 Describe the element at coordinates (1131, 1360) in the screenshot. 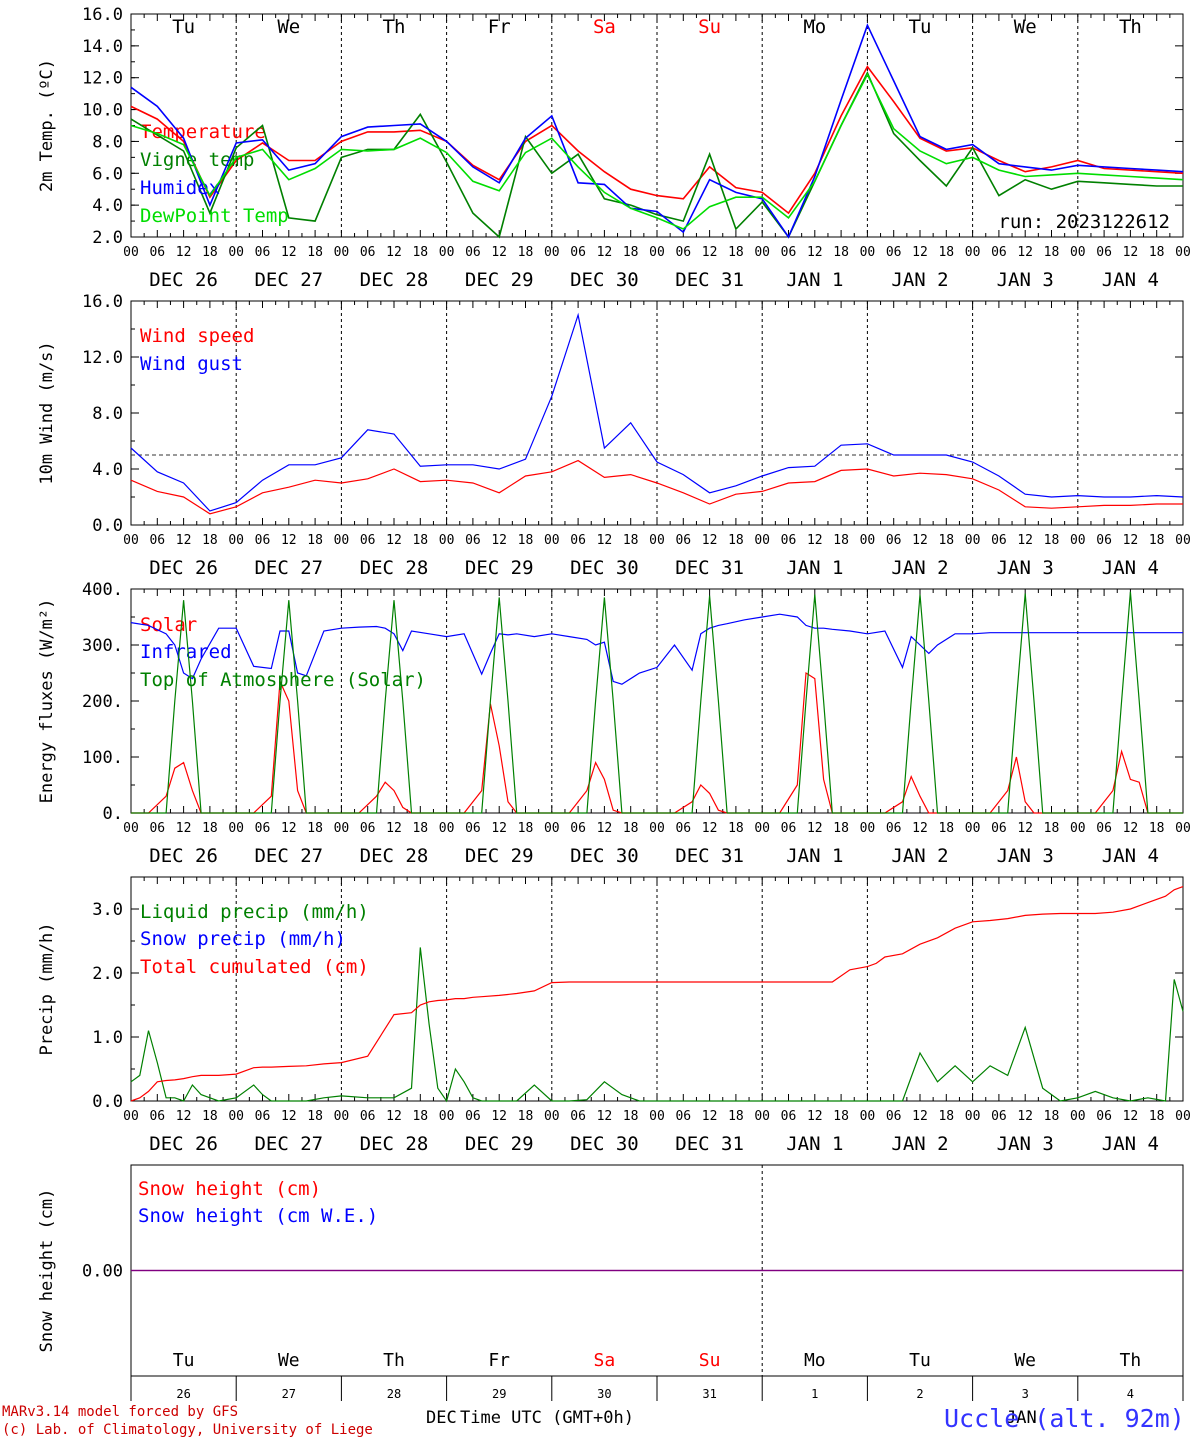

I see `weekday-label-bottom: Th` at that location.